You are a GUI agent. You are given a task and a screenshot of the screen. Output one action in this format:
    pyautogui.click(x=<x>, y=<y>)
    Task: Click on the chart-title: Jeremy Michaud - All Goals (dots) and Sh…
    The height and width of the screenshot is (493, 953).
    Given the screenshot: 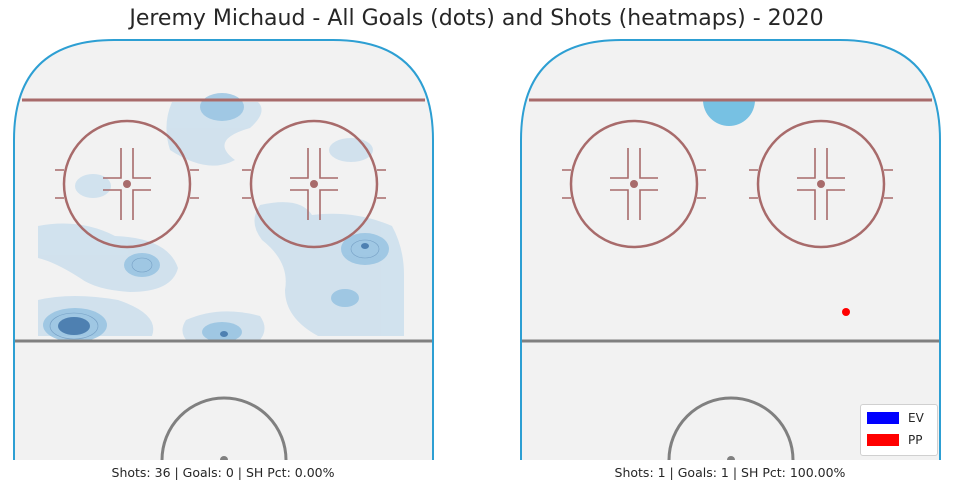 What is the action you would take?
    pyautogui.click(x=476, y=18)
    